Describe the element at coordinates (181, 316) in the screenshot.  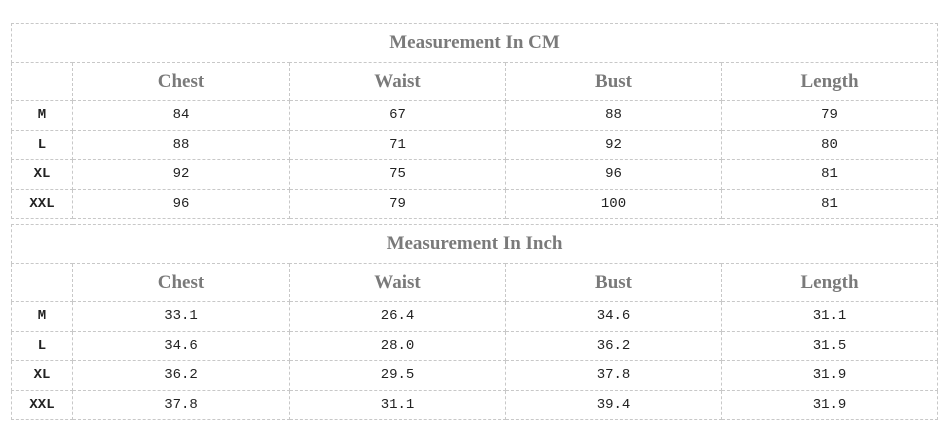
I see `table-cell: 33.1` at that location.